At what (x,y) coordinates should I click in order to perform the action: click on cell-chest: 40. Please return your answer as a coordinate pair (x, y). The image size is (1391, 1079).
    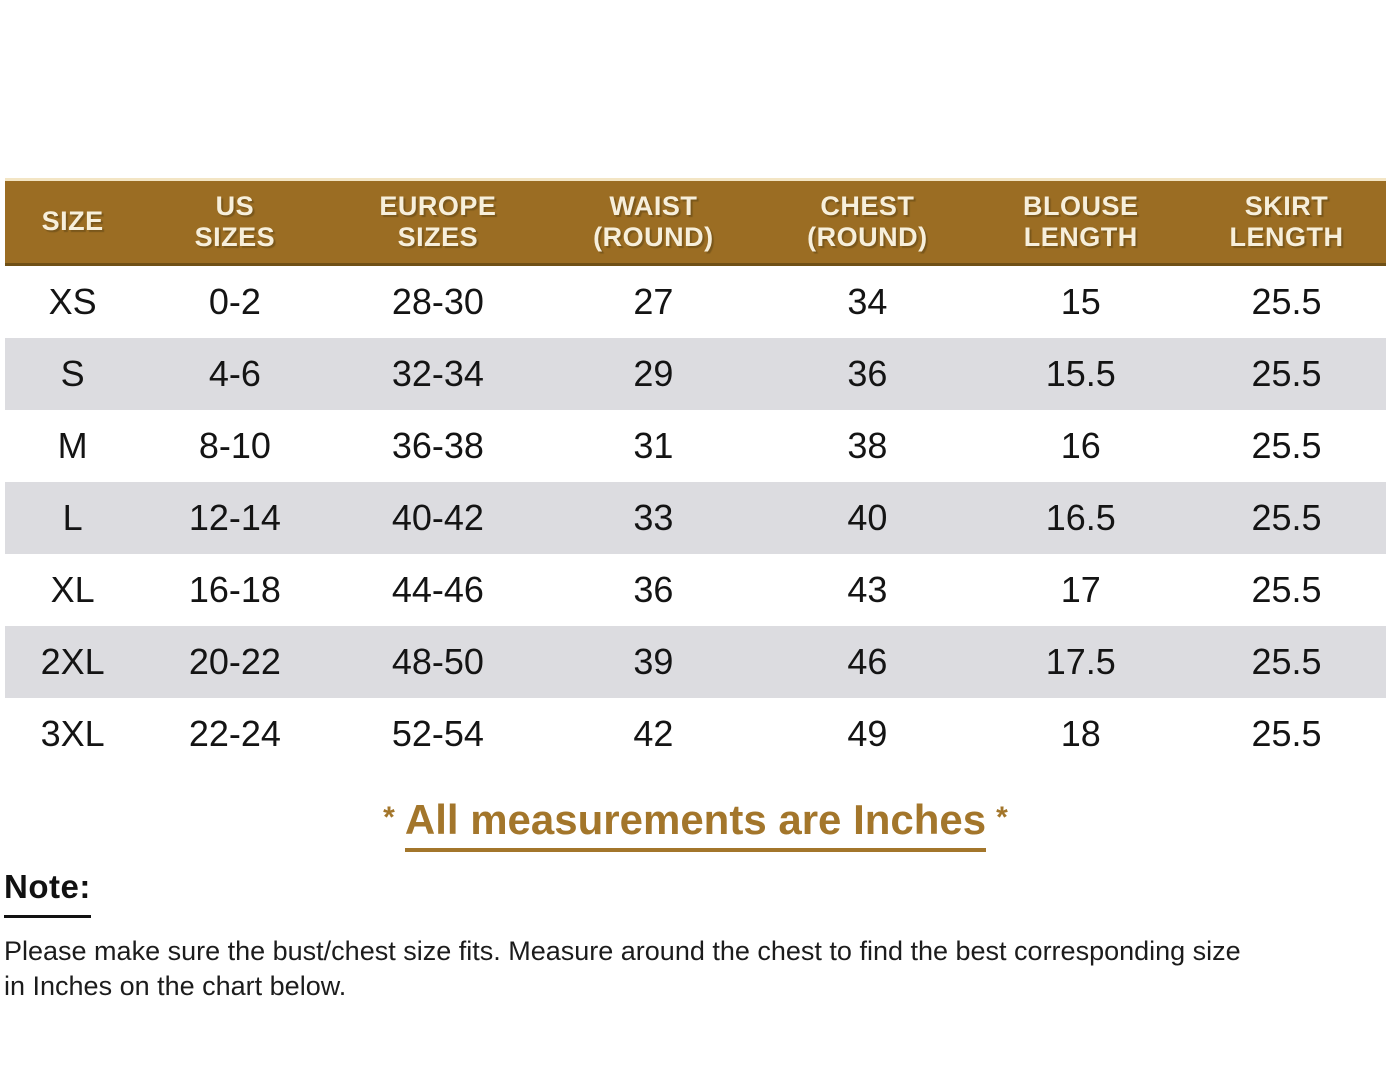
    Looking at the image, I should click on (867, 517).